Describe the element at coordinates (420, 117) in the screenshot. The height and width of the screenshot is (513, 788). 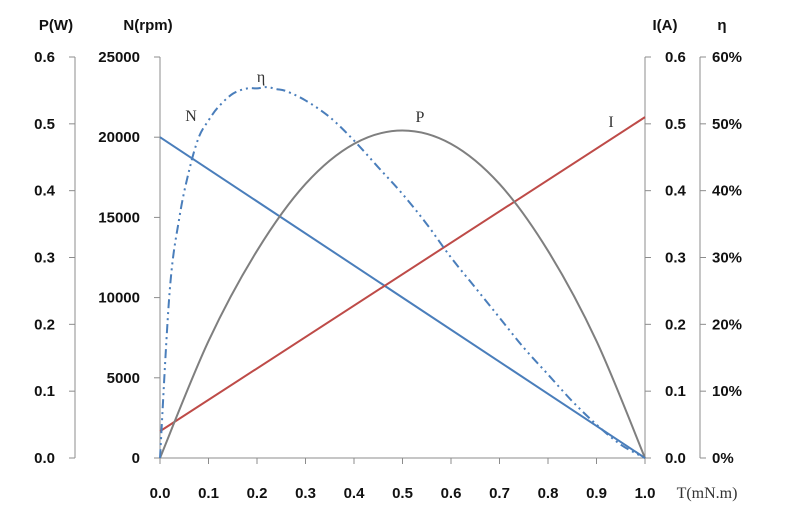
I see `series-label-p: P` at that location.